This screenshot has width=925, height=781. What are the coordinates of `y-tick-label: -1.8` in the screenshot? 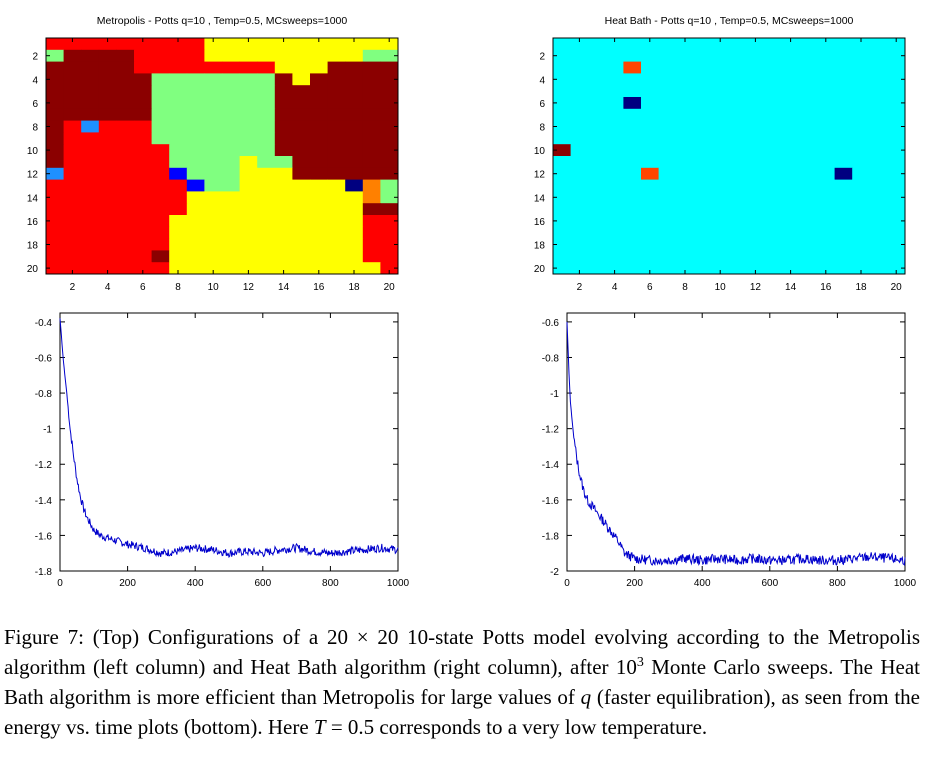 It's located at (44, 572).